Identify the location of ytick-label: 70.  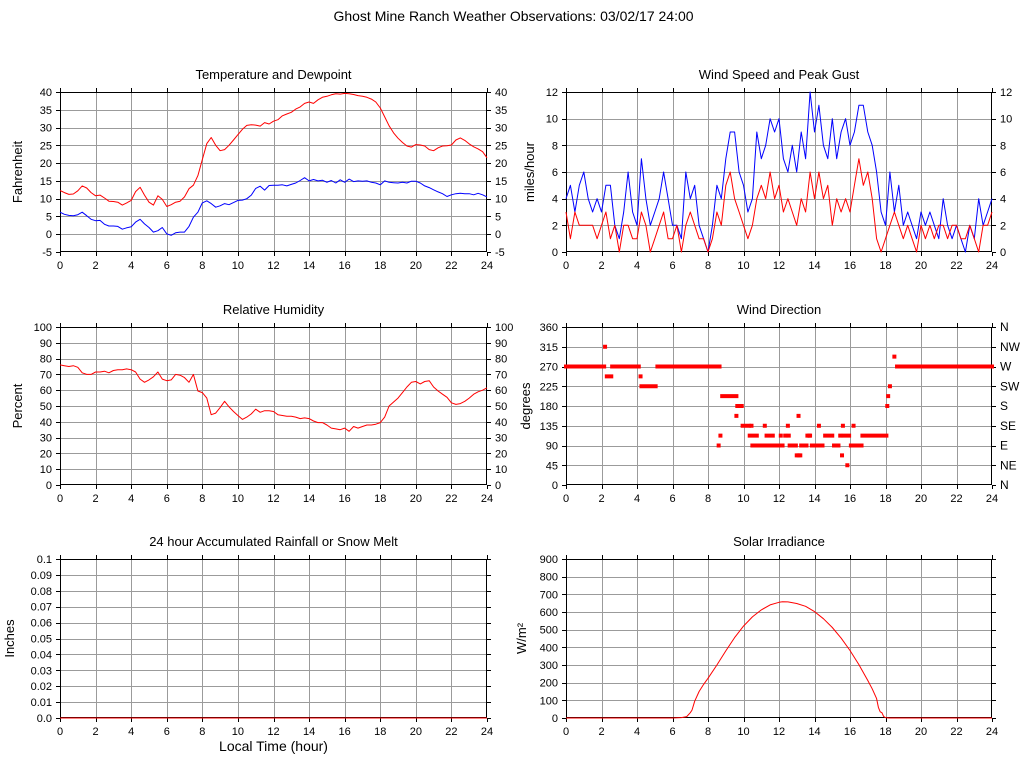
(46, 375).